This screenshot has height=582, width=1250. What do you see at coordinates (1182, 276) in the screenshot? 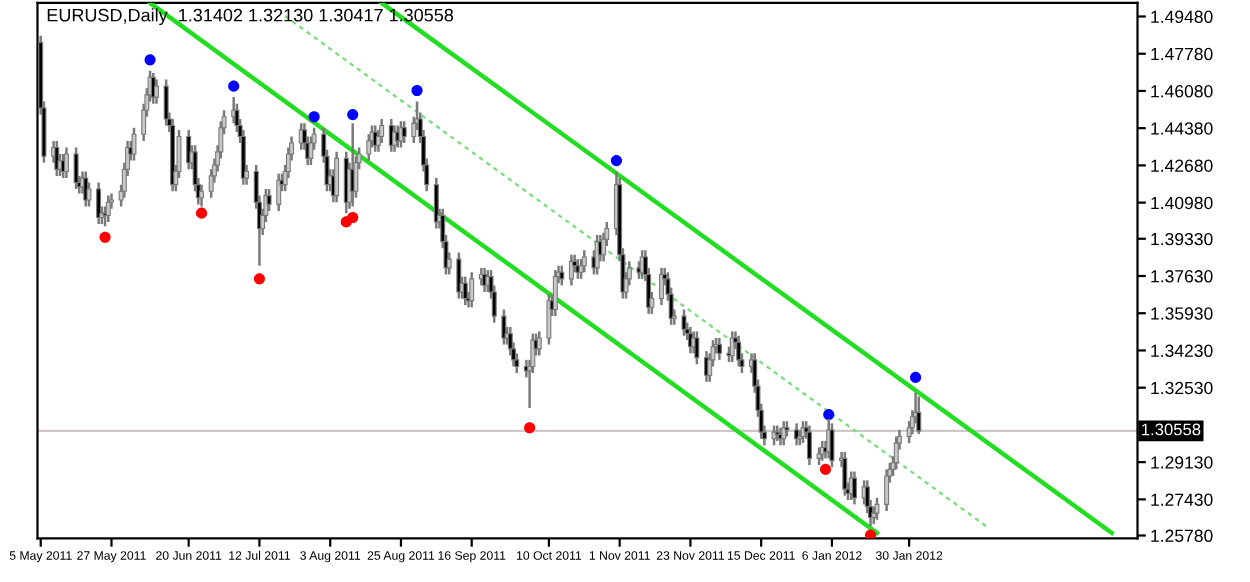
I see `y-tick-label: 1.37630` at bounding box center [1182, 276].